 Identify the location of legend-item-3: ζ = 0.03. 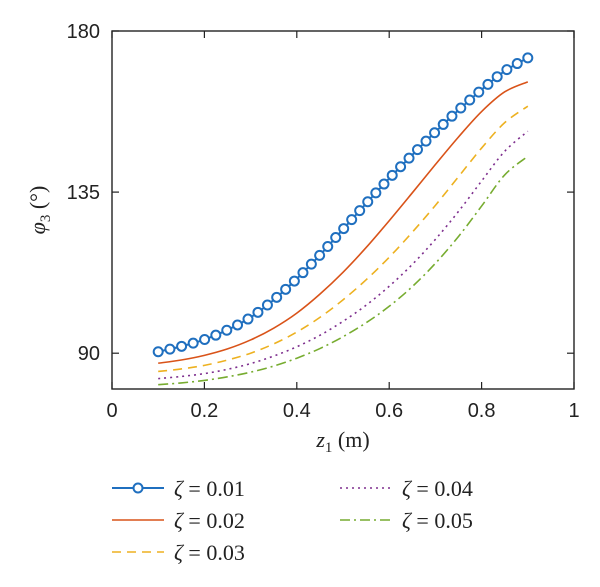
(178, 552).